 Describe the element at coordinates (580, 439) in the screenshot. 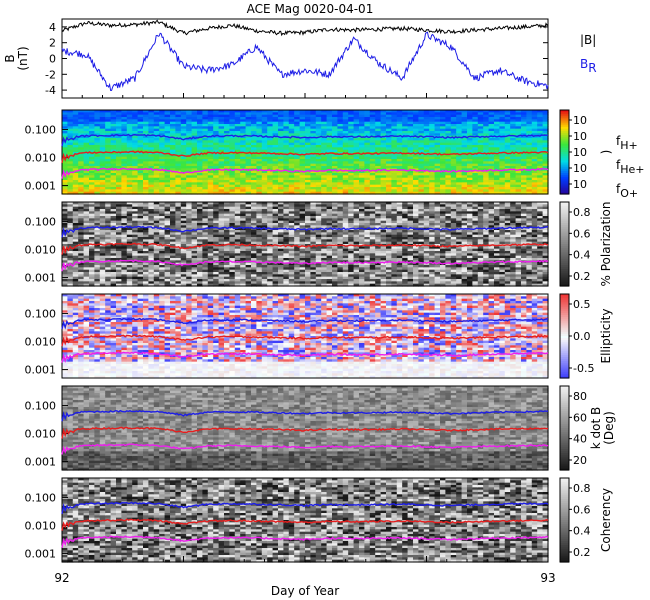

I see `colorbar-tick-label: 40` at that location.